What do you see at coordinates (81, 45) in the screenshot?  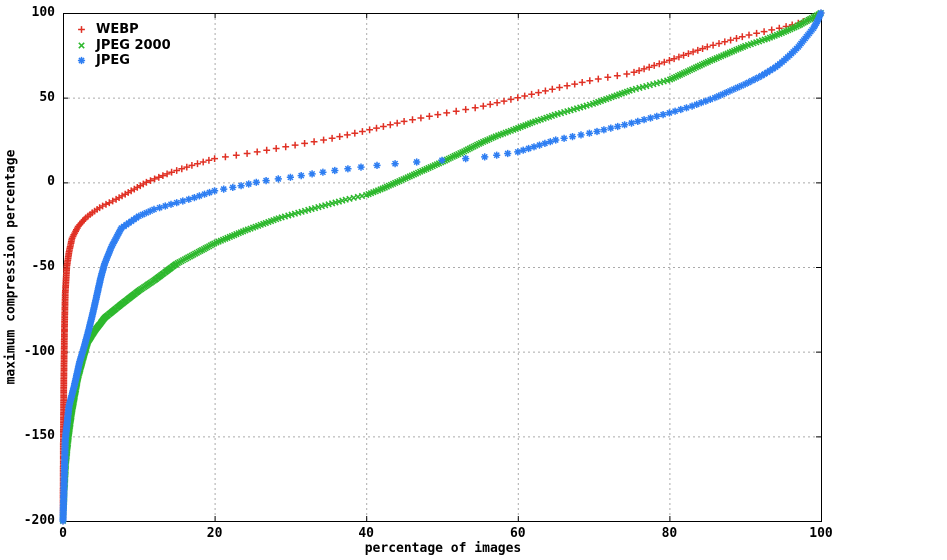 I see `cross-marker-icon` at bounding box center [81, 45].